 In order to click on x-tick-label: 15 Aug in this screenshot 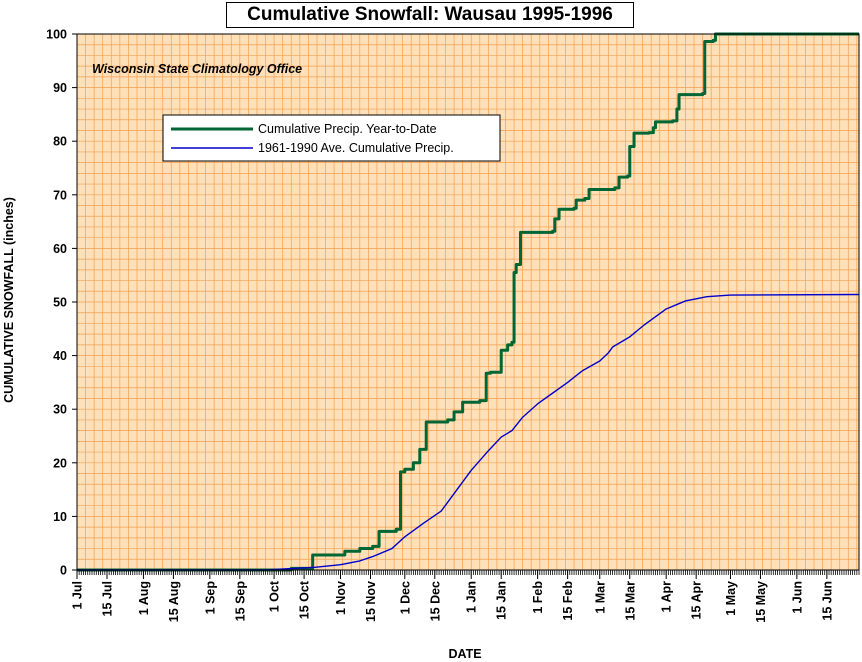, I will do `click(174, 601)`.